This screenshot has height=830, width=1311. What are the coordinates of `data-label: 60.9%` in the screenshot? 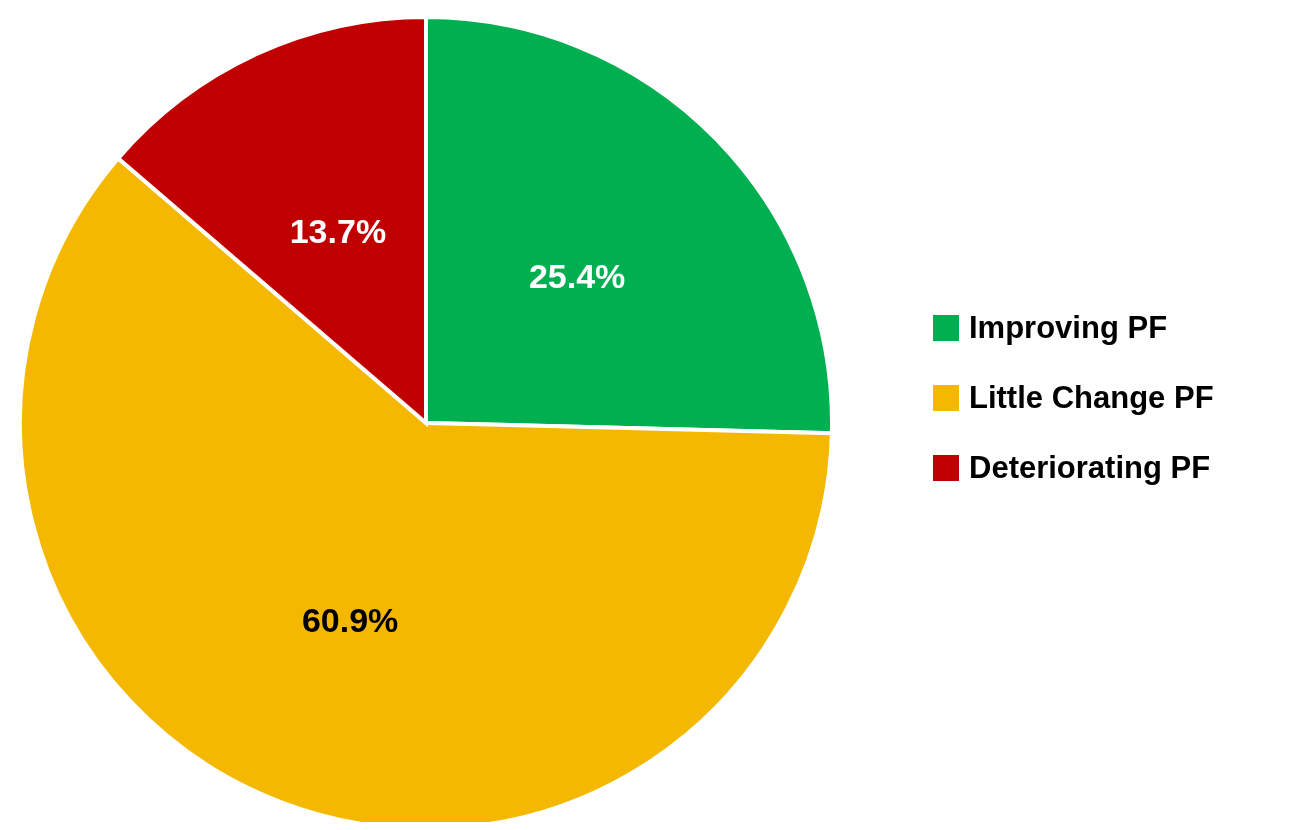 It's located at (350, 620).